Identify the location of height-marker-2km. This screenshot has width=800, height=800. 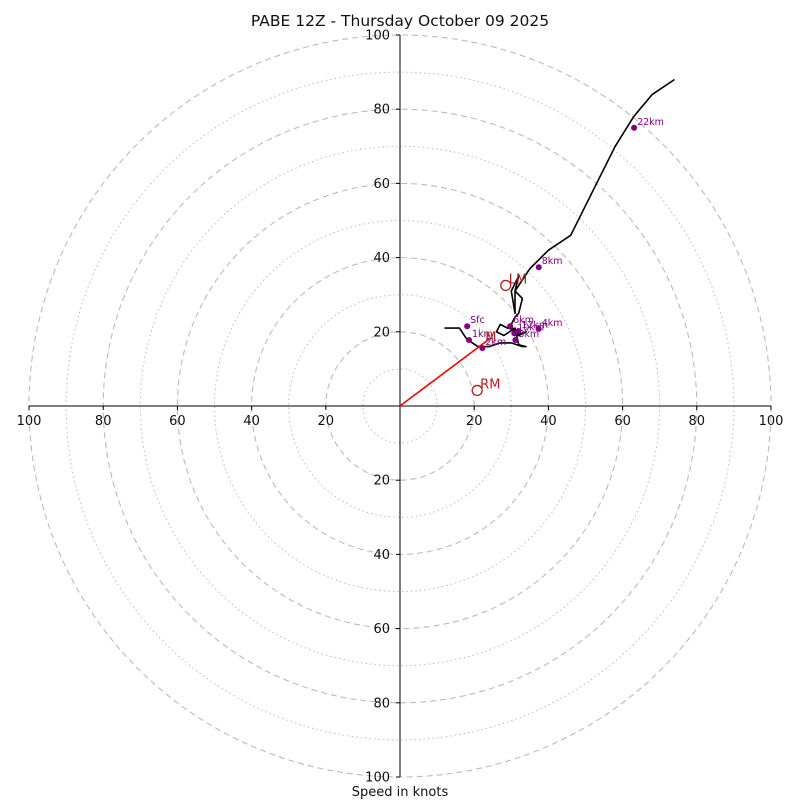
(482, 348).